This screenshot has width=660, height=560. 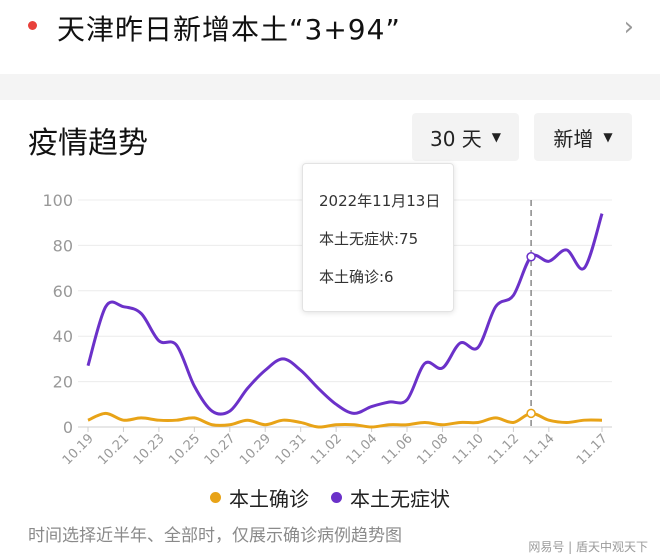 I want to click on legend-item-asymptomatic: 本土无症状, so click(x=390, y=497).